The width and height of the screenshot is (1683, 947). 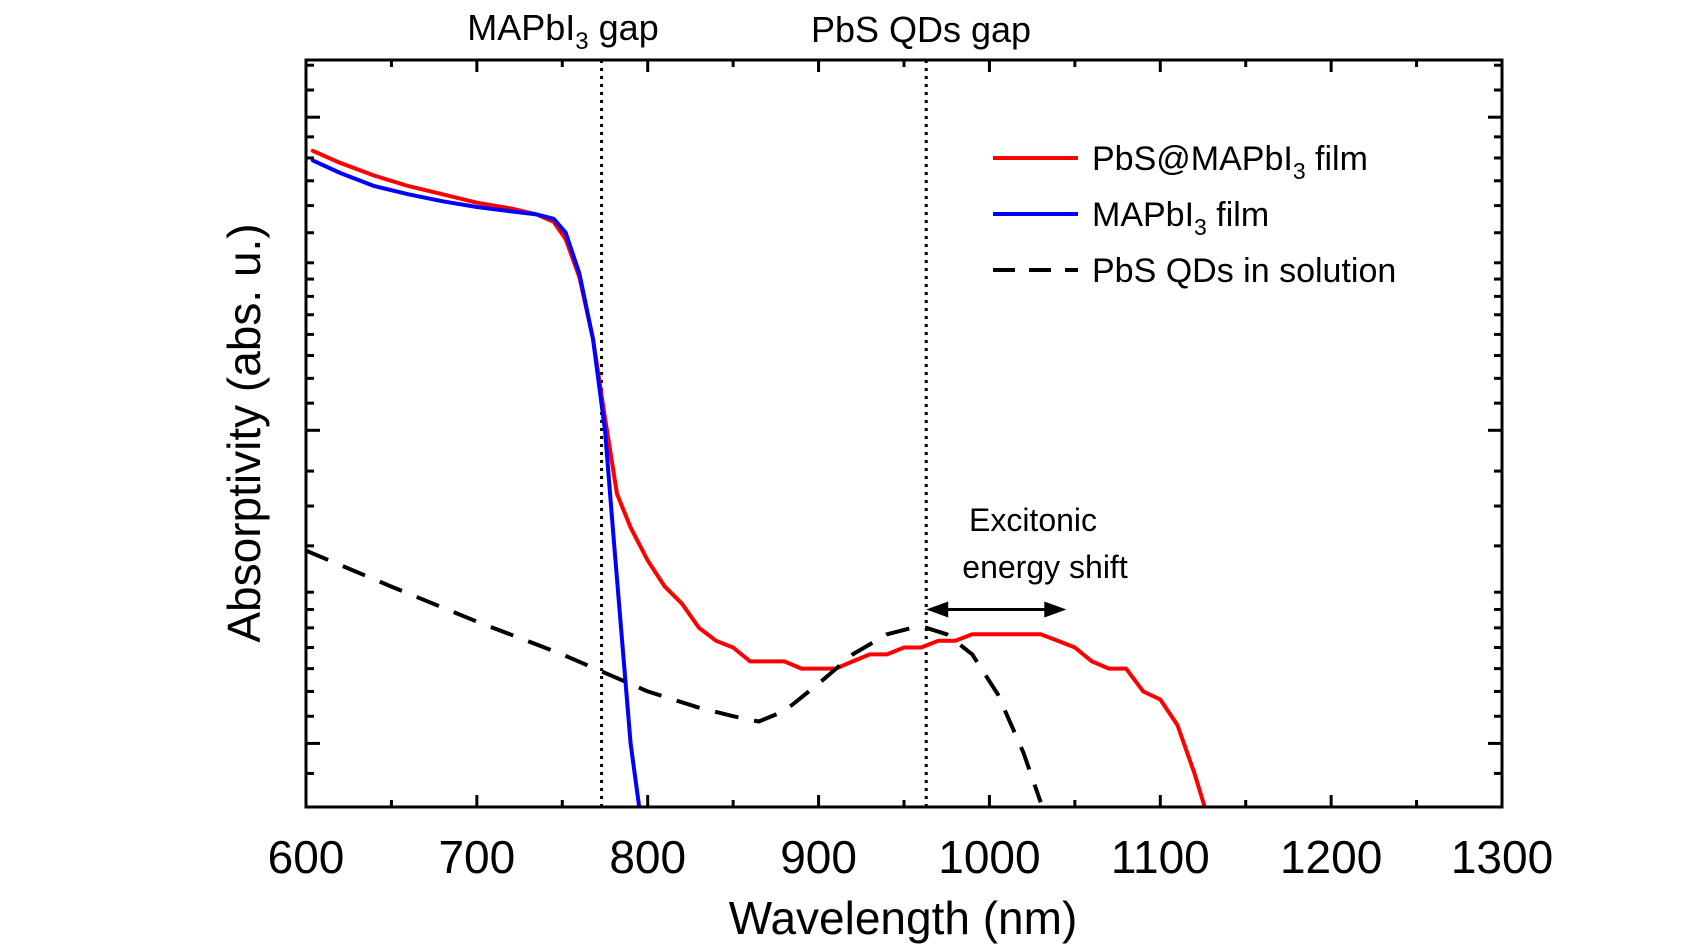 I want to click on pbs-qds-gap-label: PbS QDs gap, so click(x=921, y=29).